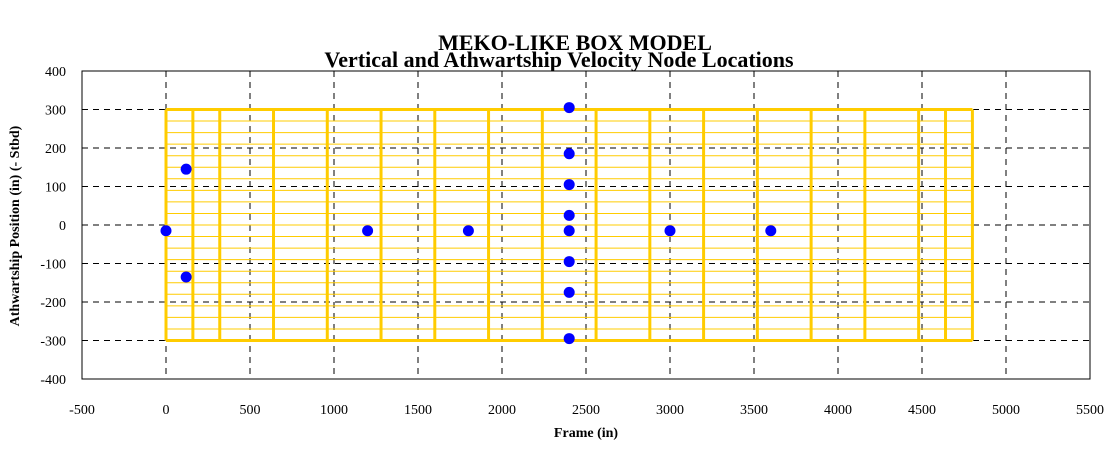 The width and height of the screenshot is (1114, 453). I want to click on x-tick-label: -500, so click(82, 410).